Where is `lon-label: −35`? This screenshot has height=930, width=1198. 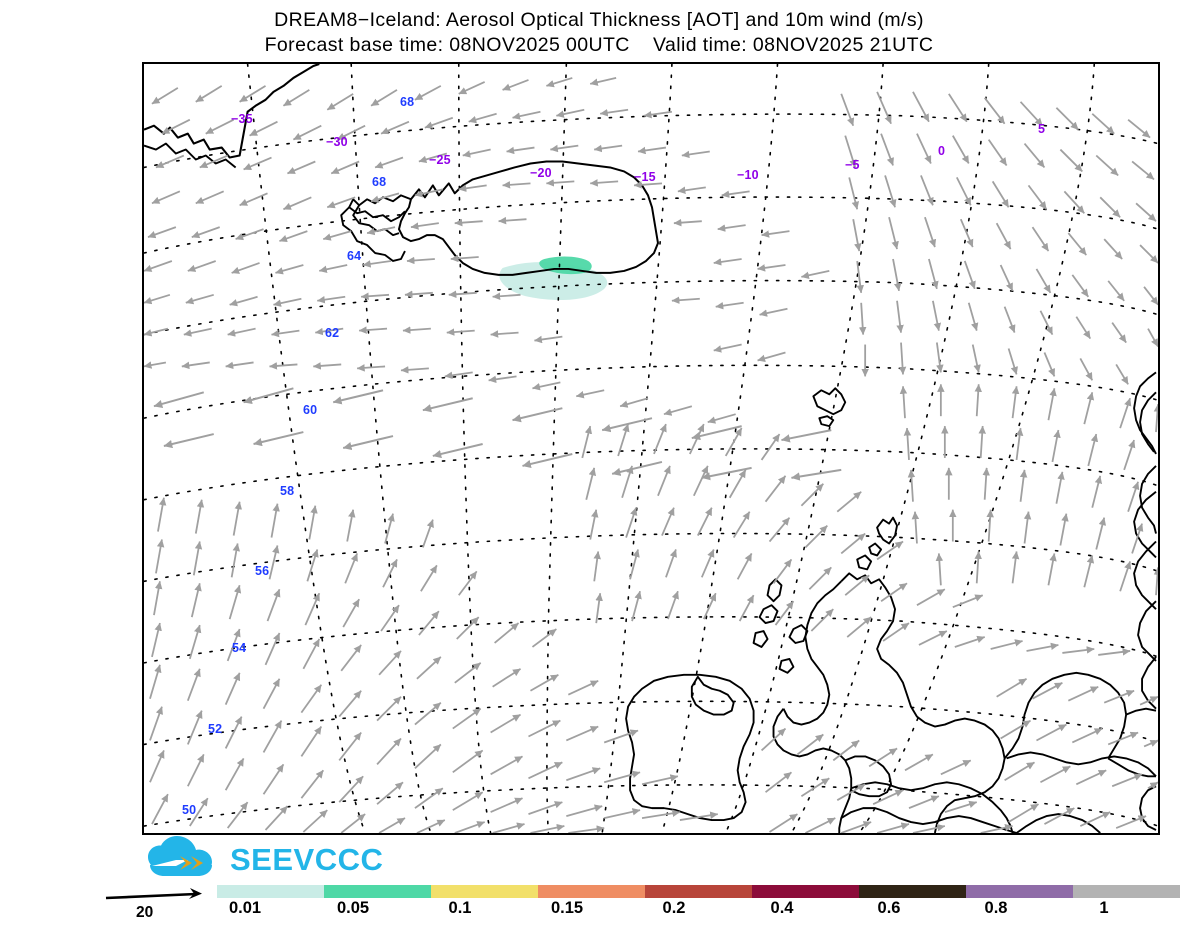 lon-label: −35 is located at coordinates (242, 119).